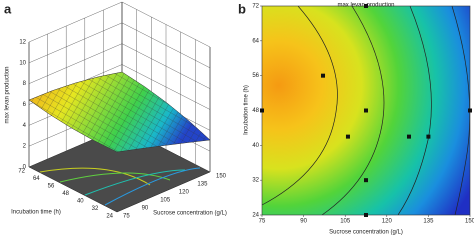 The image size is (474, 240). What do you see at coordinates (25, 105) in the screenshot?
I see `z-tick-label: 6` at bounding box center [25, 105].